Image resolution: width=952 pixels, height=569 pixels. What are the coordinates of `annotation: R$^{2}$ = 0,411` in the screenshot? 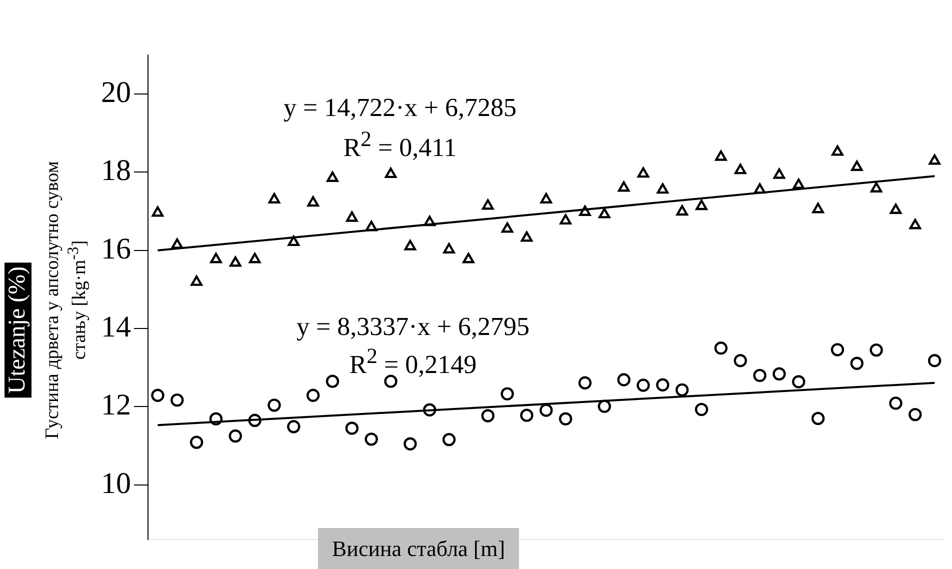 It's located at (400, 145).